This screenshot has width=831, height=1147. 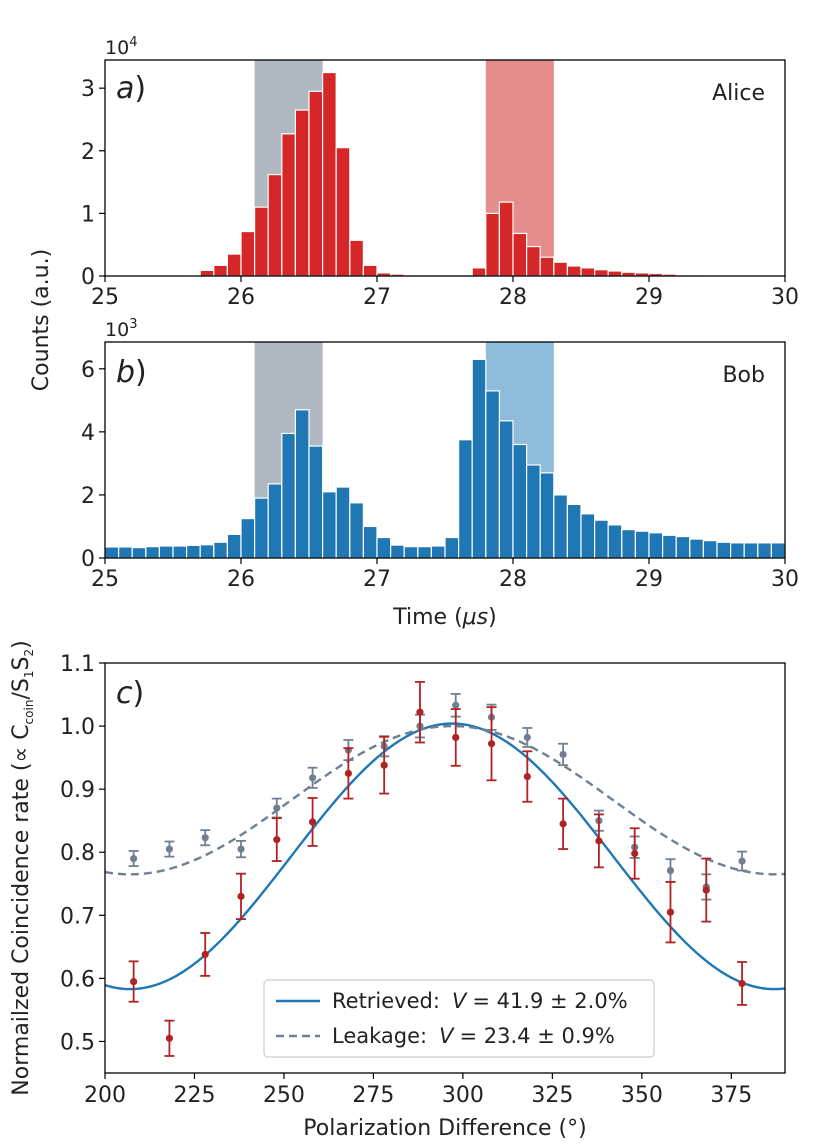 I want to click on x-tick-label: 29, so click(x=649, y=297).